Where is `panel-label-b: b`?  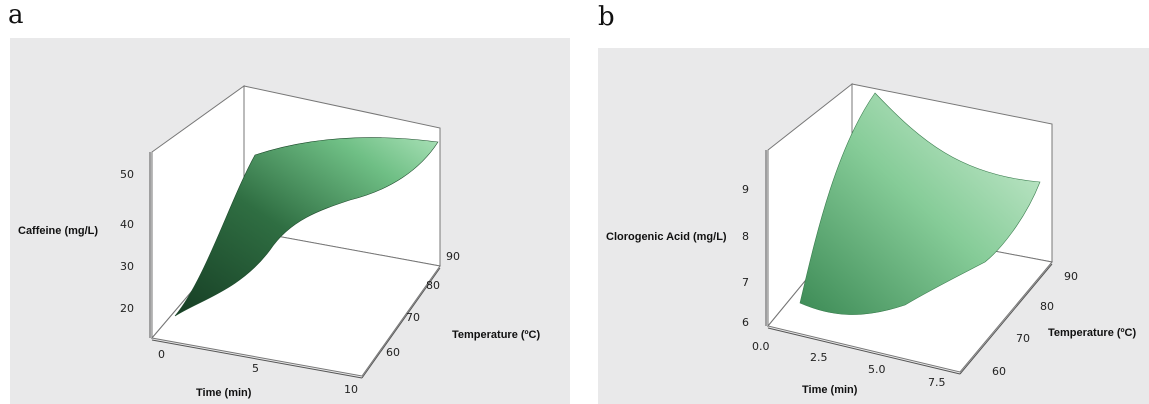
panel-label-b: b is located at coordinates (606, 17).